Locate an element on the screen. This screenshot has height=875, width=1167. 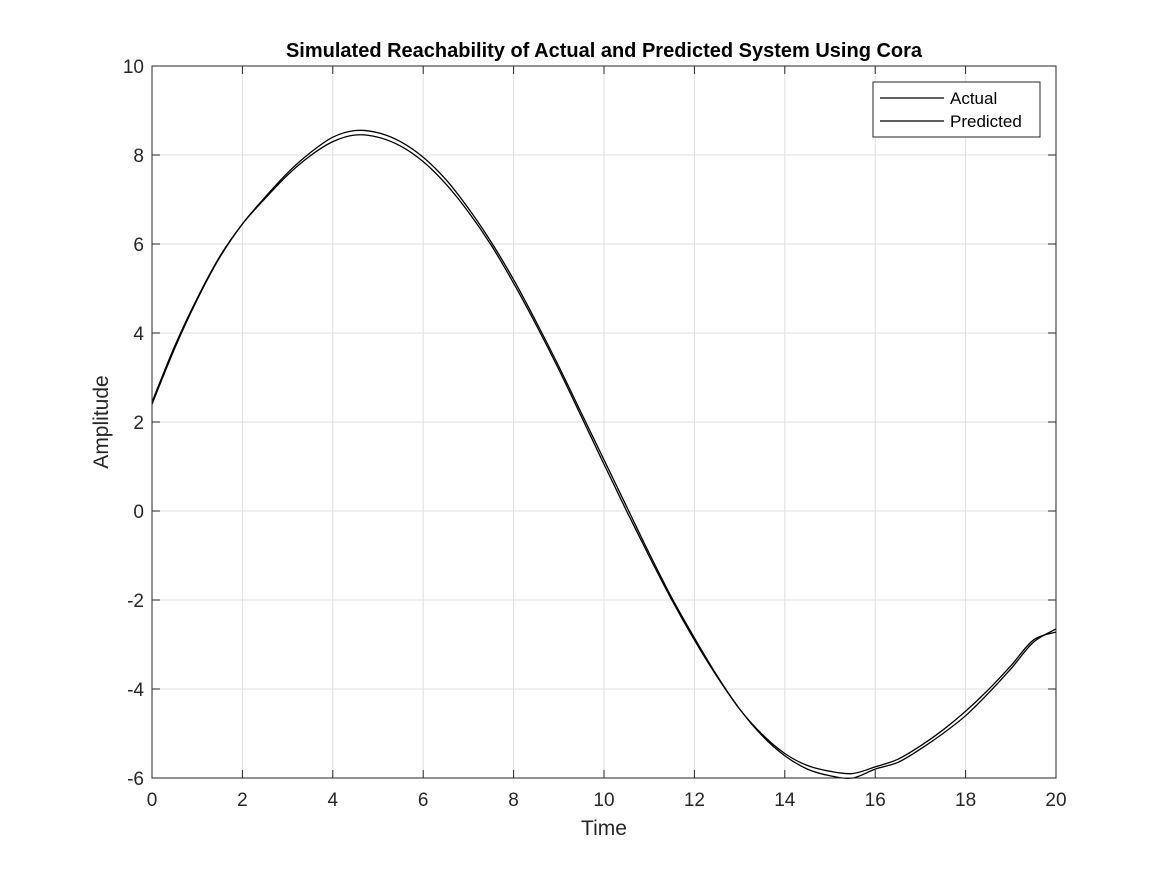
x-tick-label: 2 is located at coordinates (242, 800).